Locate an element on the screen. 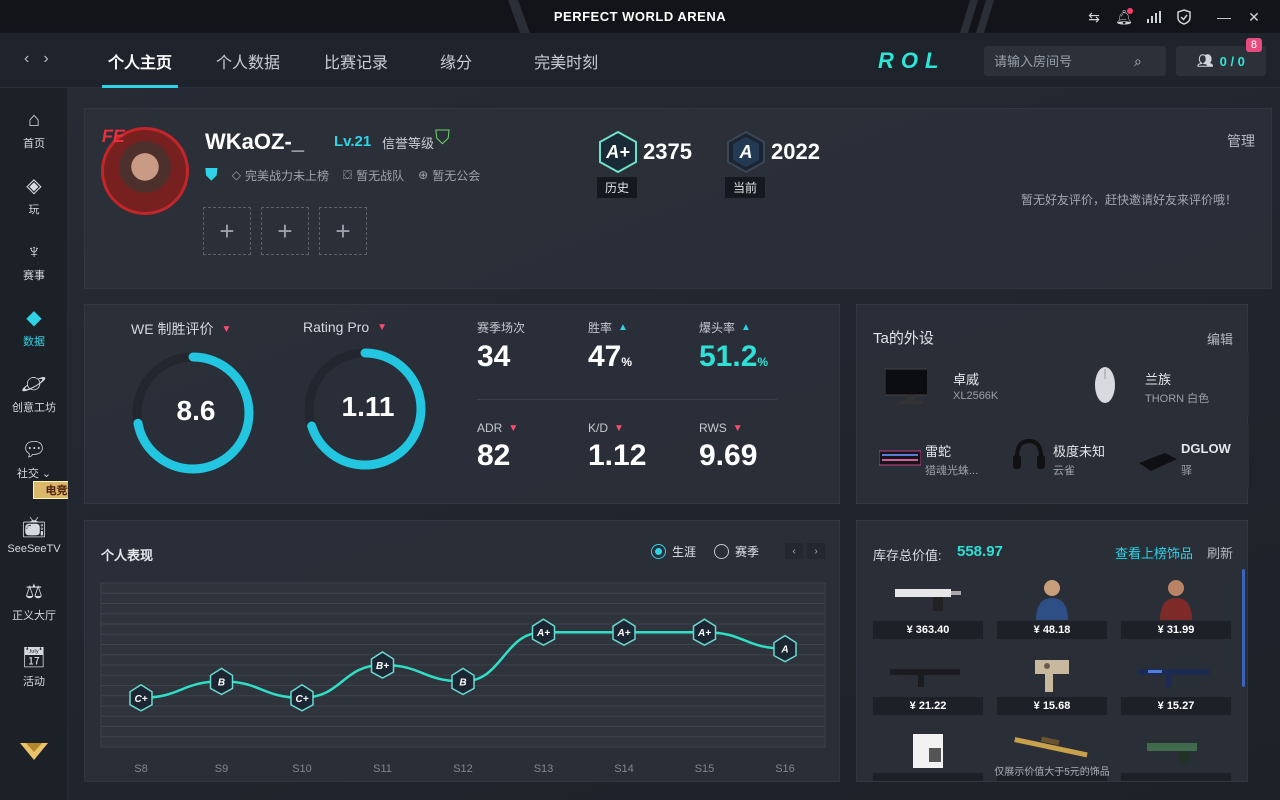 This screenshot has width=1280, height=800. minimize-icon: — is located at coordinates (1224, 17).